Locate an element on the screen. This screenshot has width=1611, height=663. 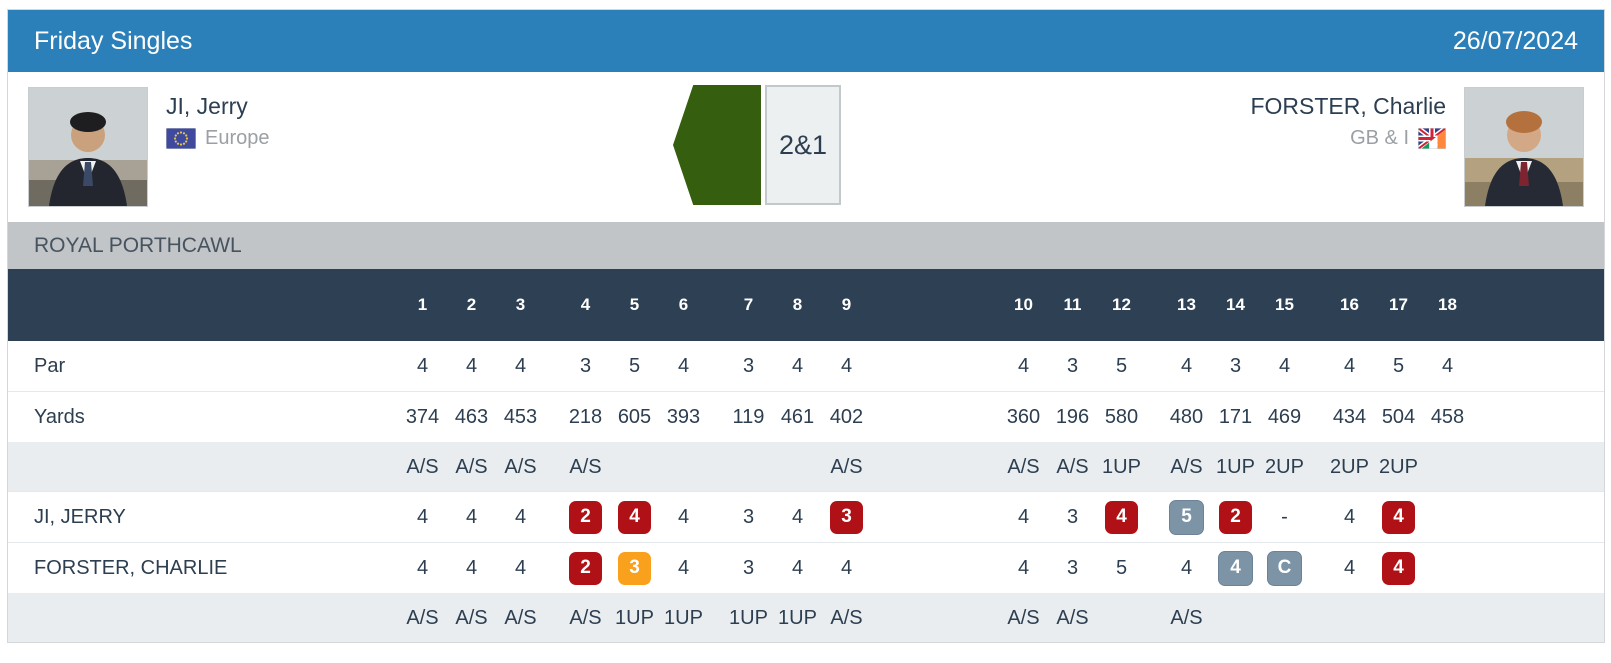
yards-row-cell: 218 is located at coordinates (585, 416).